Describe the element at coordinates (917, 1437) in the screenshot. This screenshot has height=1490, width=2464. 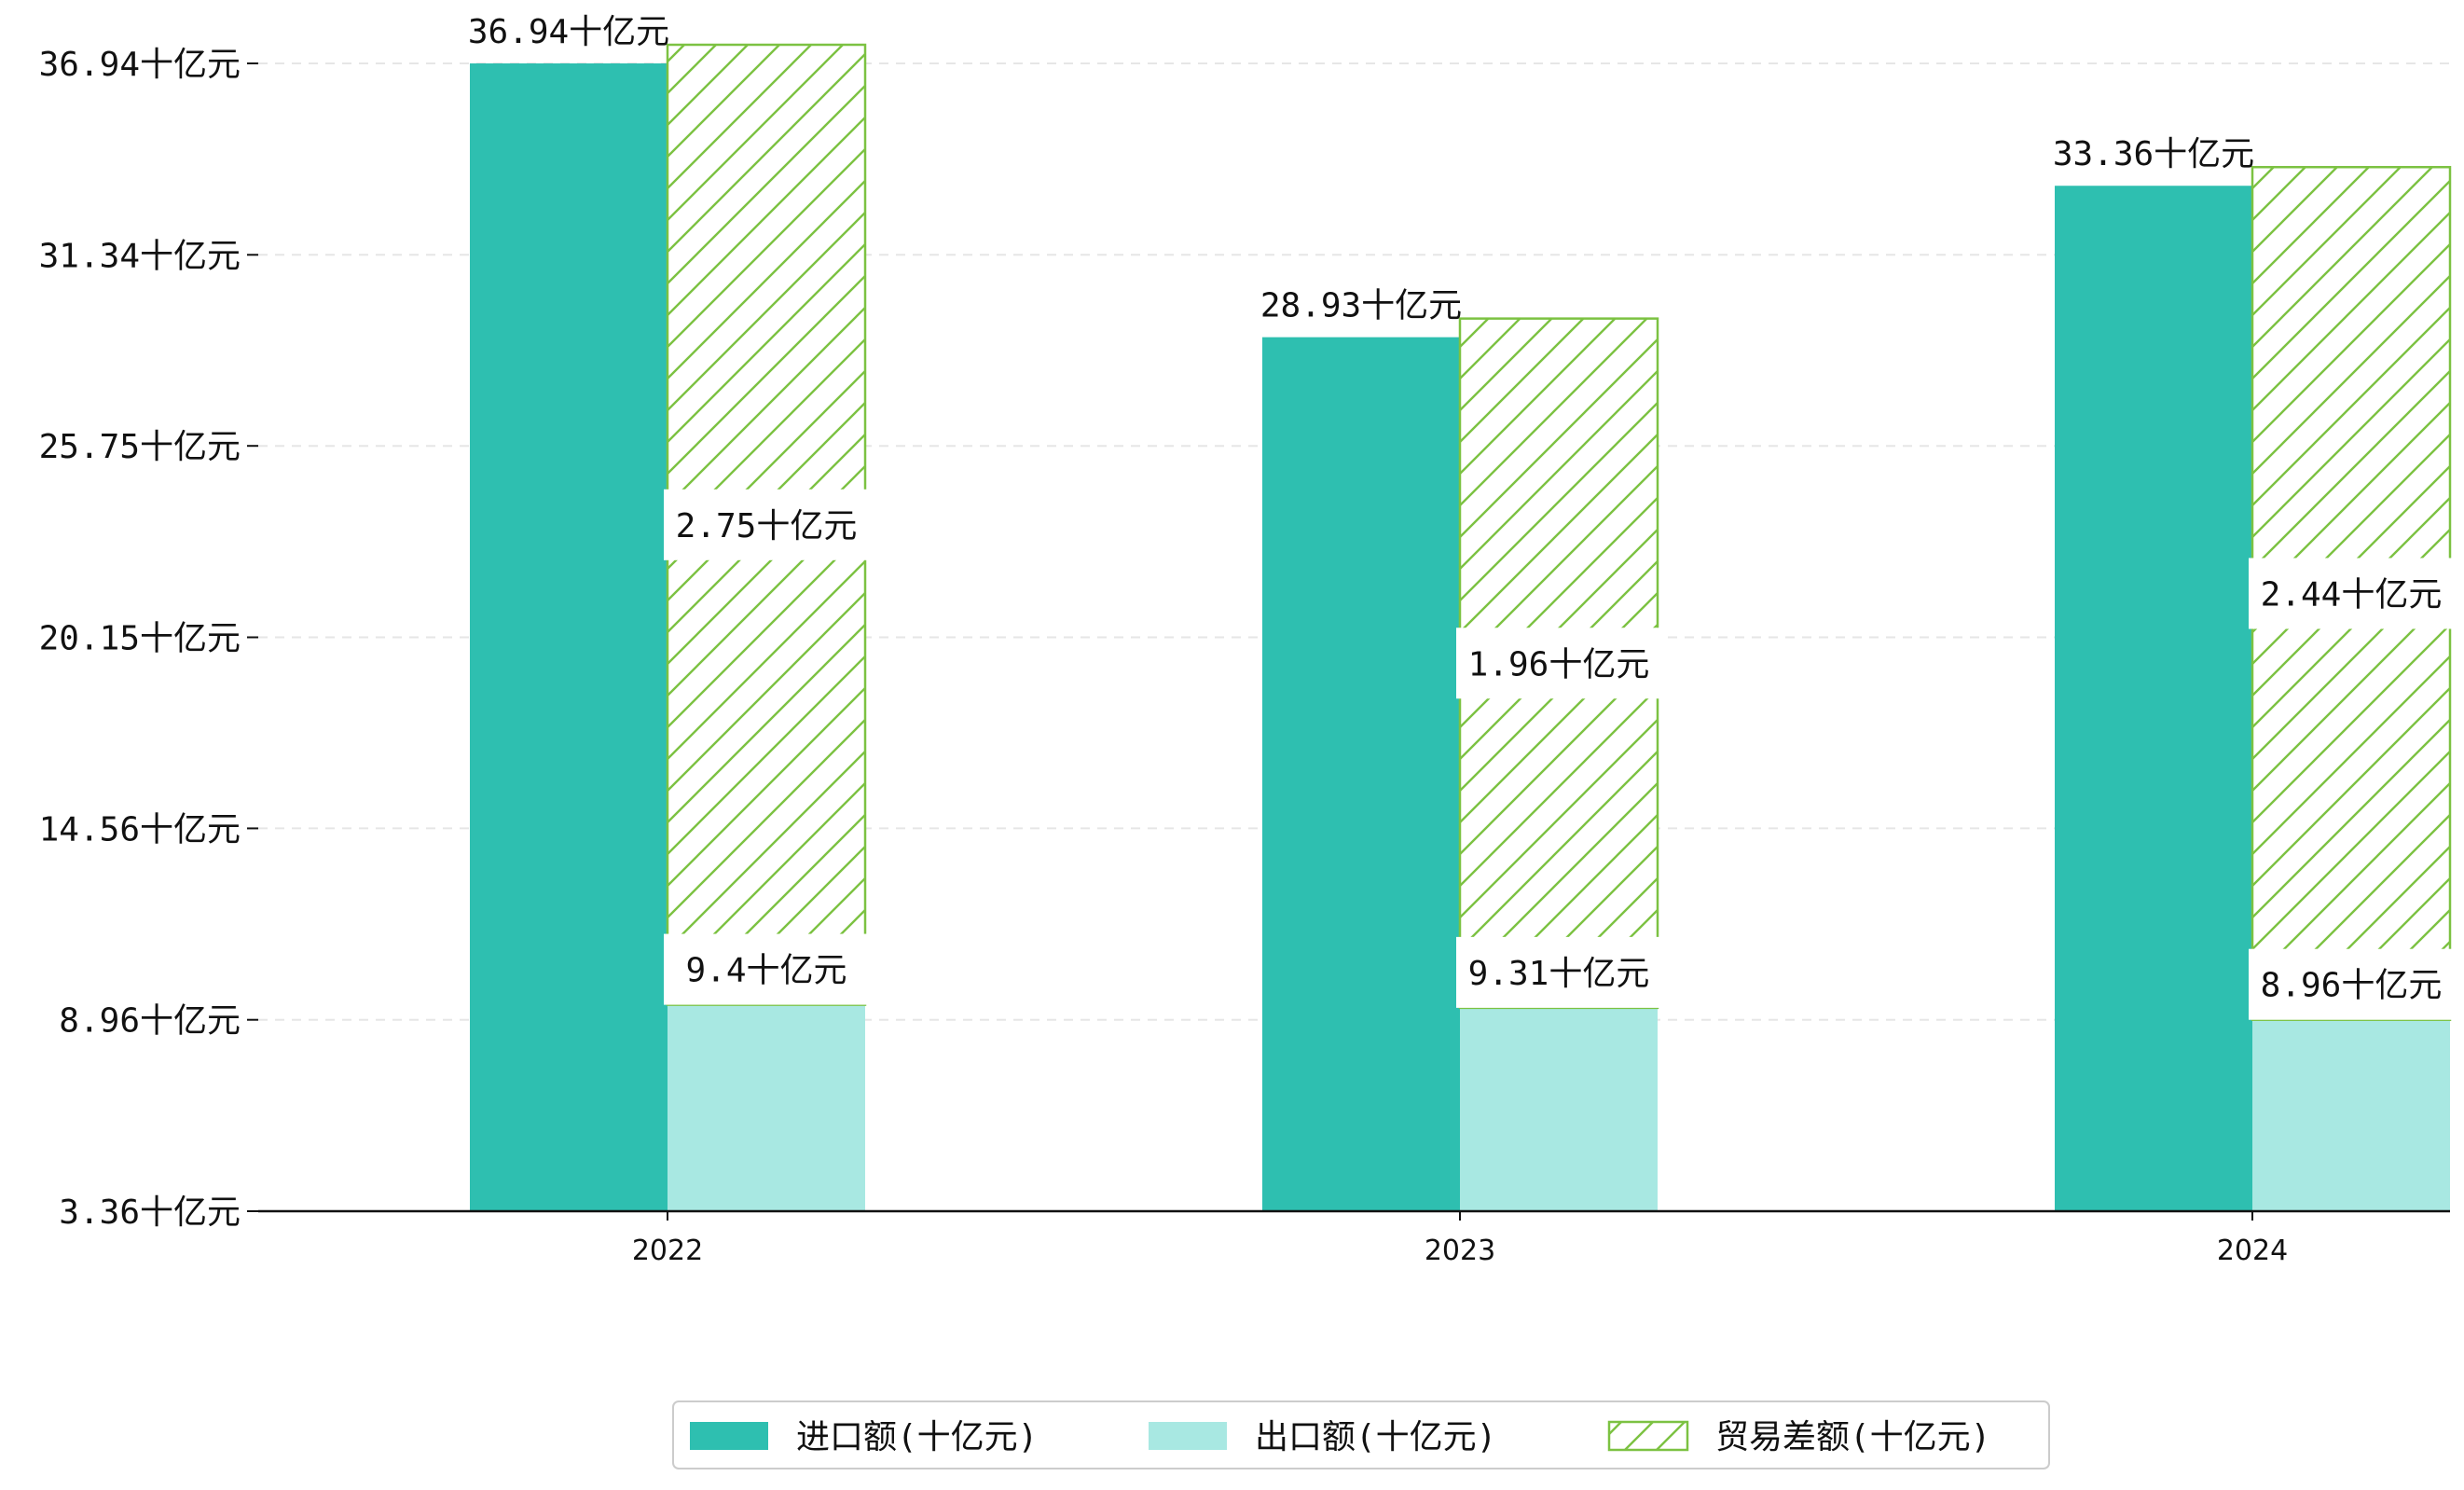
I see `legend-label: 进口额(十亿元)` at that location.